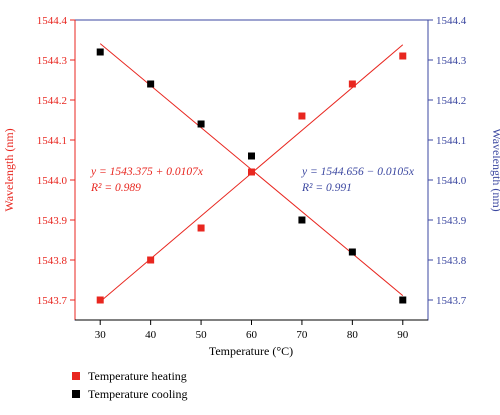 The image size is (500, 415). What do you see at coordinates (52, 101) in the screenshot?
I see `left-y-tick-label: 1544.2` at bounding box center [52, 101].